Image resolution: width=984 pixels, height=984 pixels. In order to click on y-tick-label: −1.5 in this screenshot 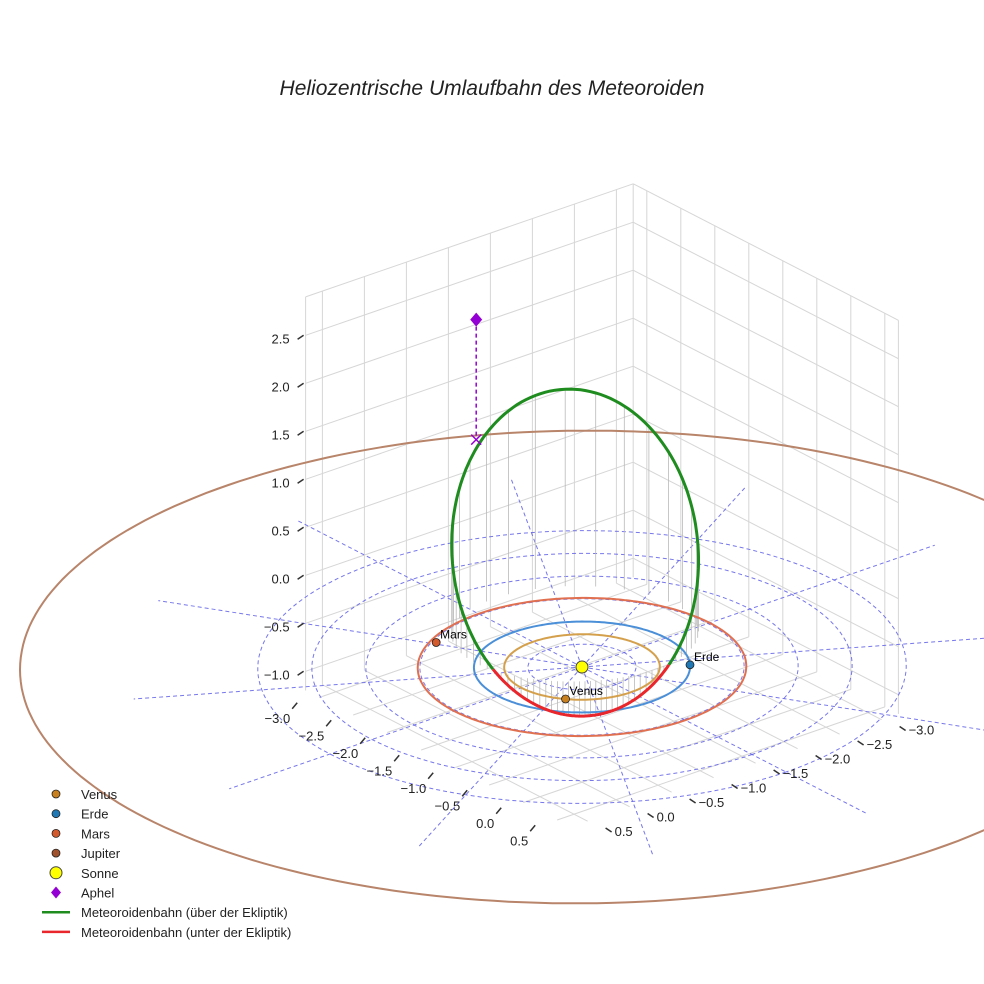, I will do `click(796, 773)`.